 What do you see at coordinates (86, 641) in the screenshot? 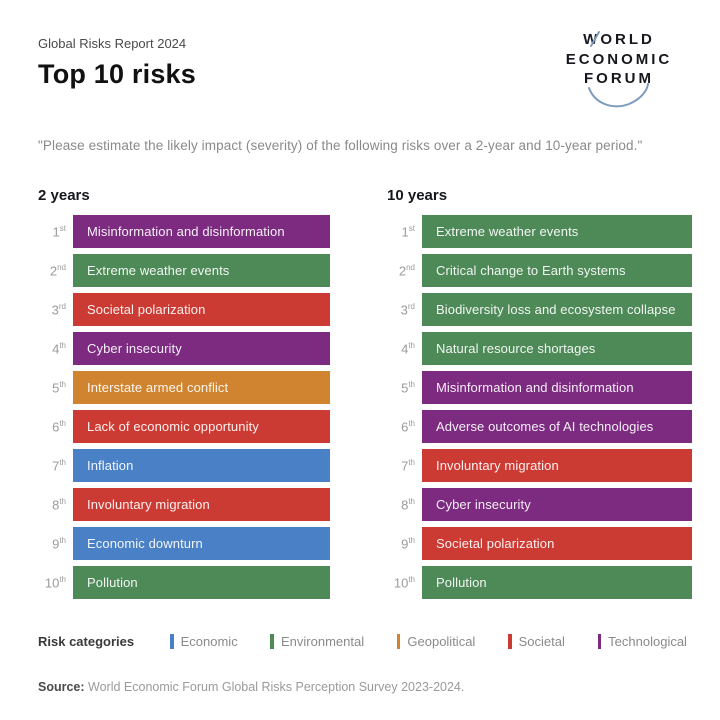
I see `legend-title: Risk categories` at bounding box center [86, 641].